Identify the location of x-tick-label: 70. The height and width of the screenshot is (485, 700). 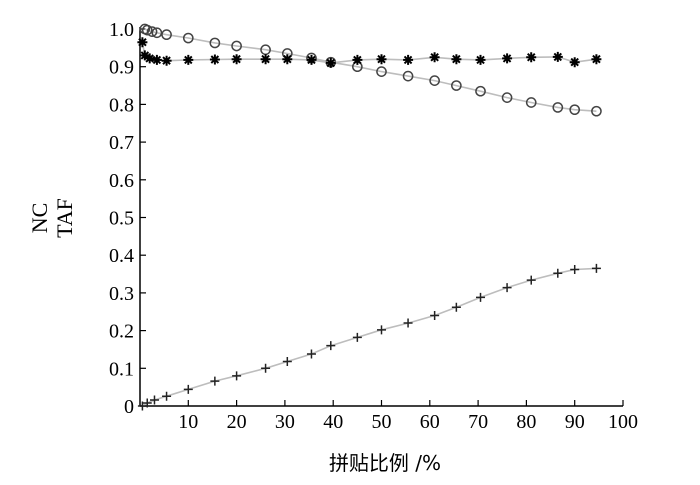
(478, 422).